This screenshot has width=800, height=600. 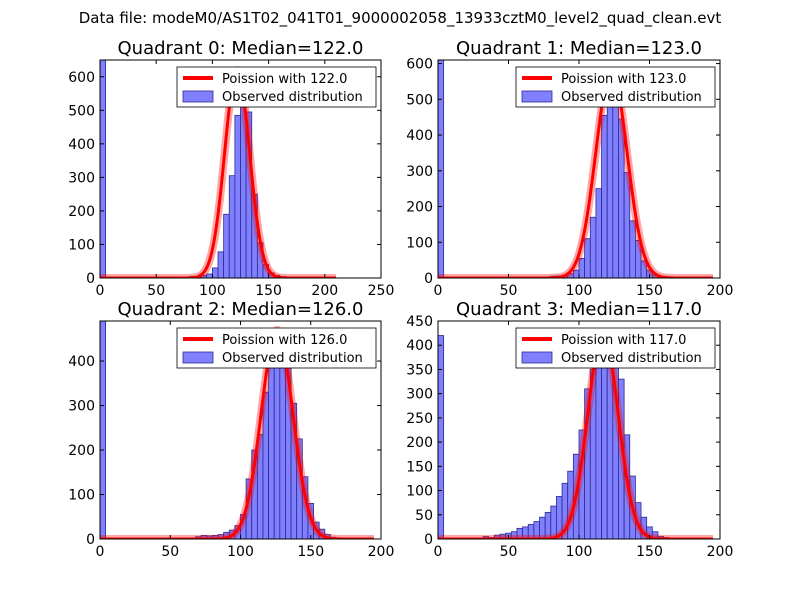 What do you see at coordinates (424, 516) in the screenshot?
I see `y-tick-label: 50` at bounding box center [424, 516].